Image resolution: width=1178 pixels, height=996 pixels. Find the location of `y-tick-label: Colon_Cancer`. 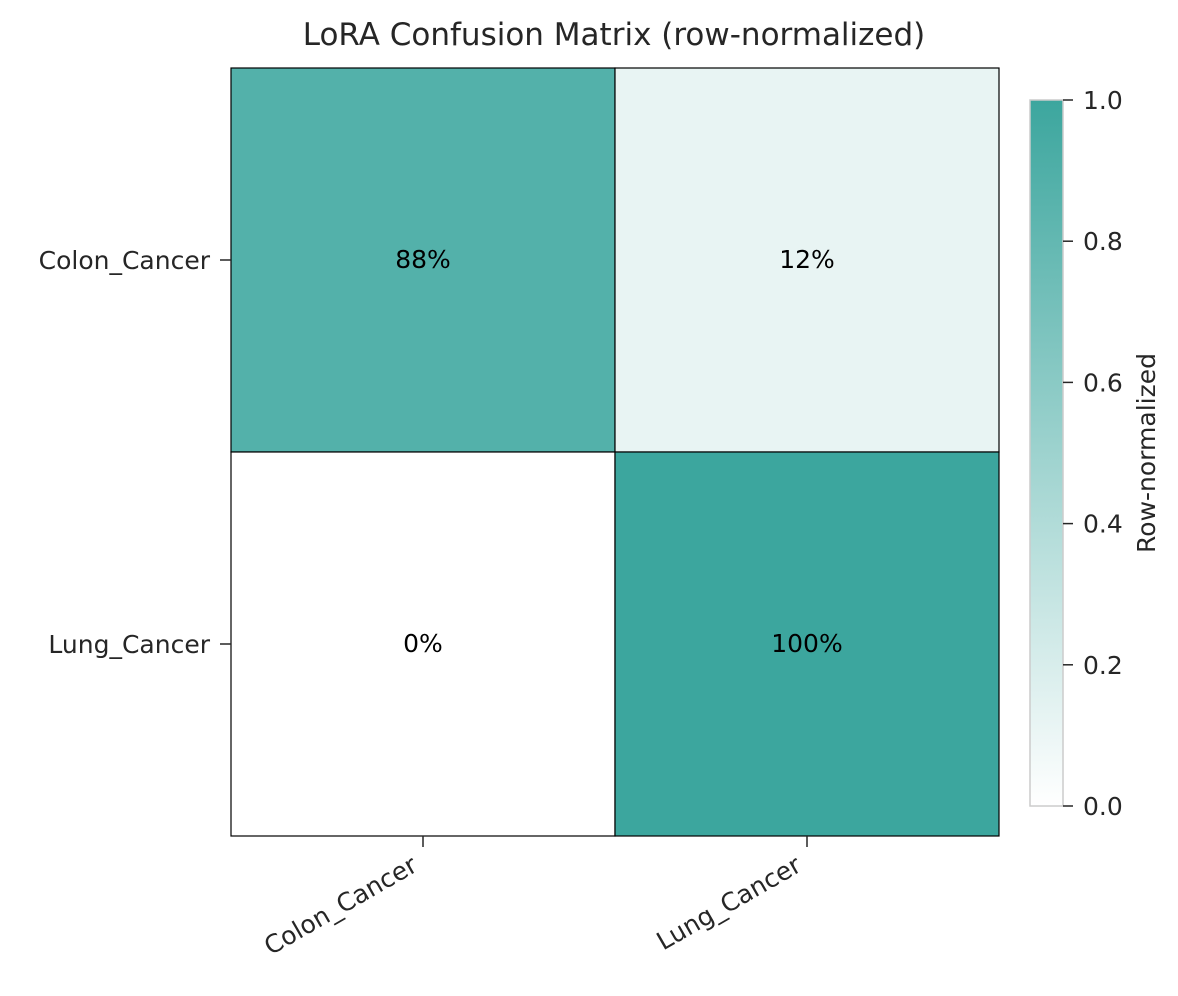

y-tick-label: Colon_Cancer is located at coordinates (125, 260).